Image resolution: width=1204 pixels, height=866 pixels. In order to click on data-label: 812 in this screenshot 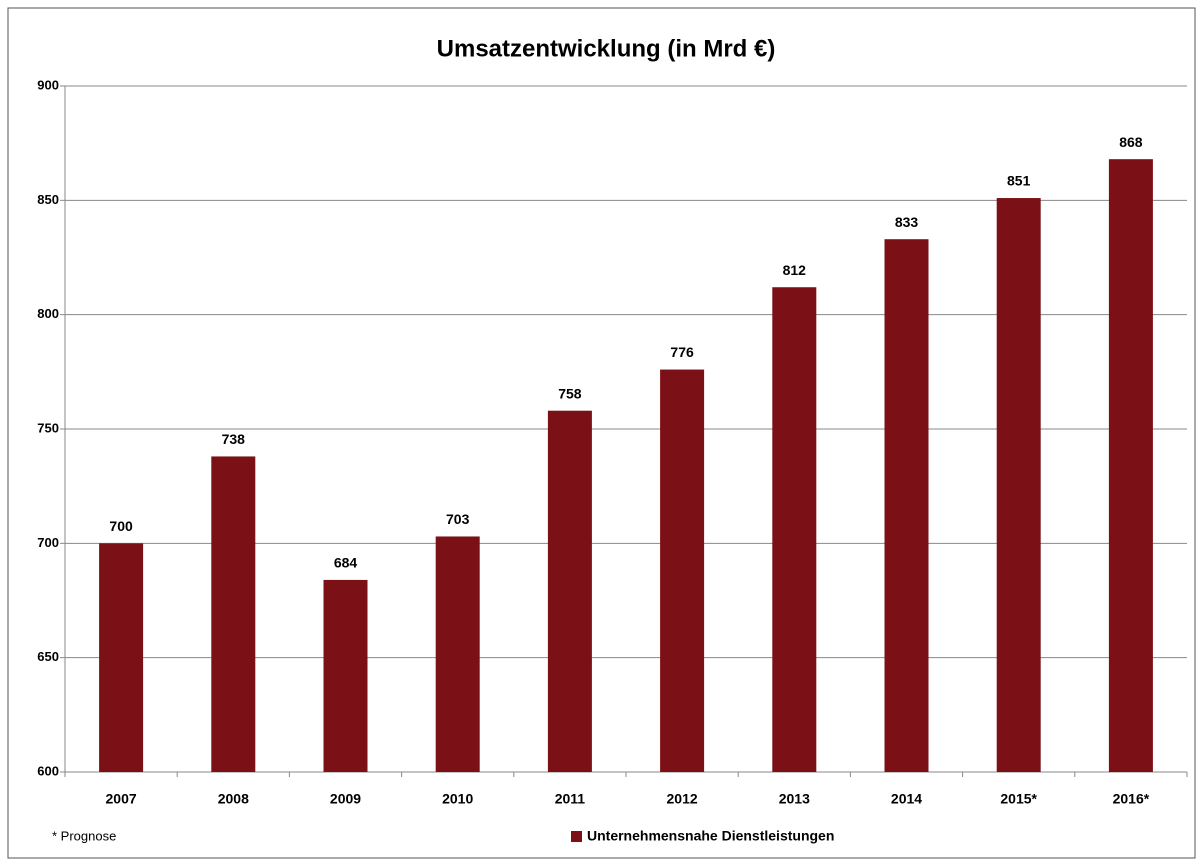, I will do `click(795, 270)`.